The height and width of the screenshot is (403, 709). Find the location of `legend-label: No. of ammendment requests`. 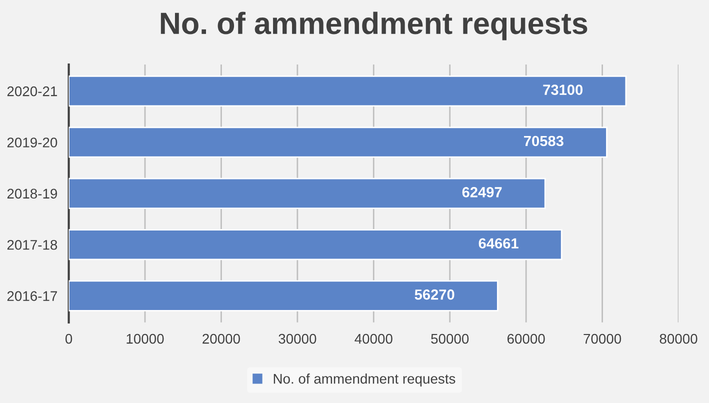

legend-label: No. of ammendment requests is located at coordinates (365, 380).